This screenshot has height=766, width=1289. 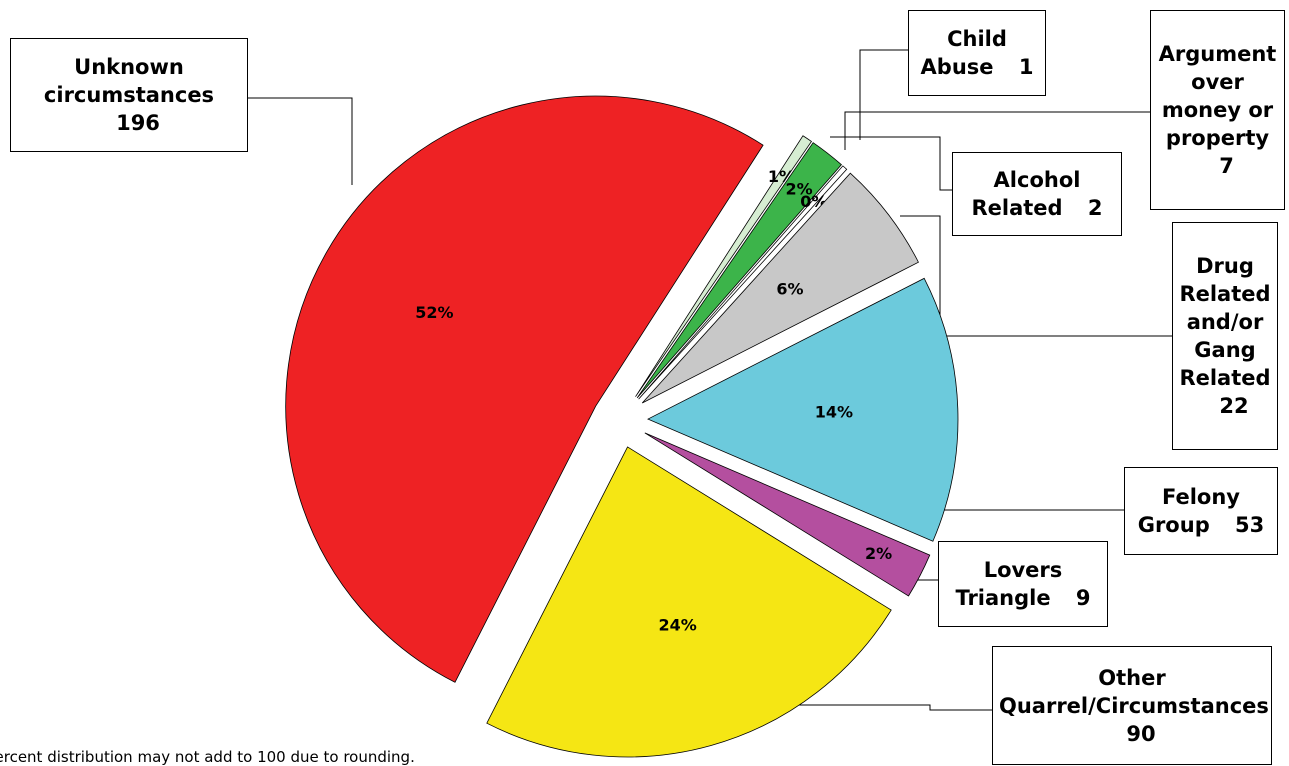 What do you see at coordinates (834, 411) in the screenshot?
I see `percent-label: 14%` at bounding box center [834, 411].